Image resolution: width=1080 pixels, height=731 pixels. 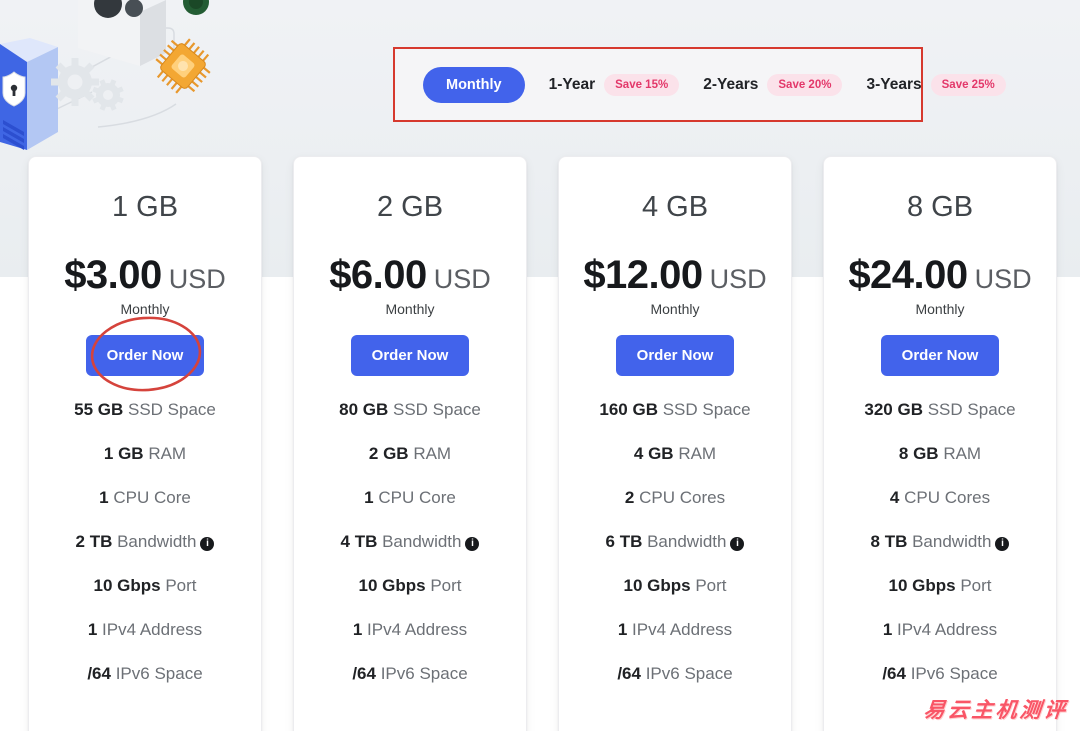 What do you see at coordinates (628, 409) in the screenshot?
I see `feature-value: 160 GB` at bounding box center [628, 409].